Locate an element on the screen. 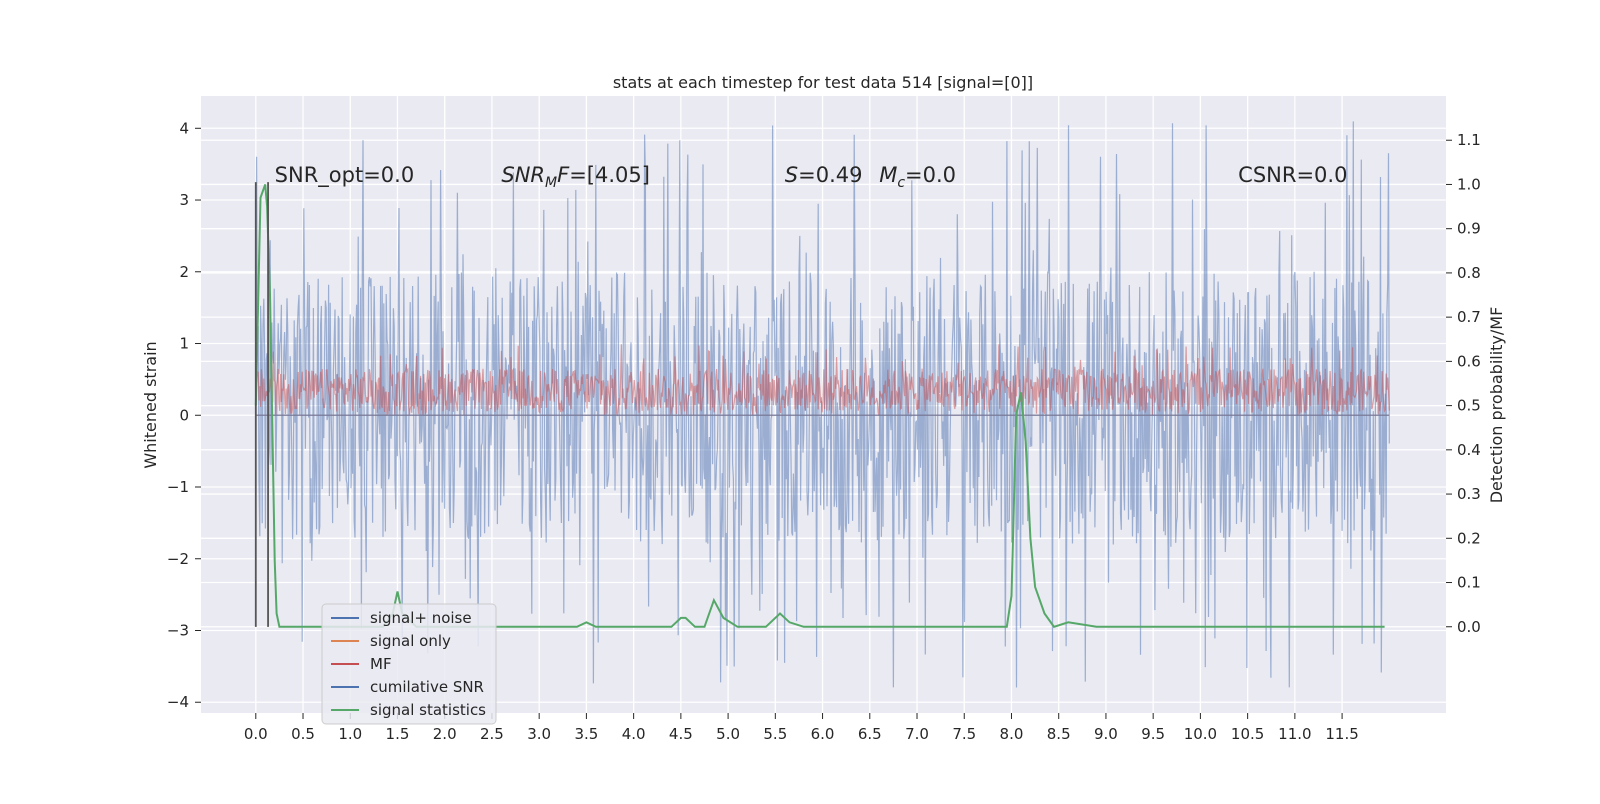 The image size is (1600, 804). y2-tick-label: 0.7 is located at coordinates (1469, 317).